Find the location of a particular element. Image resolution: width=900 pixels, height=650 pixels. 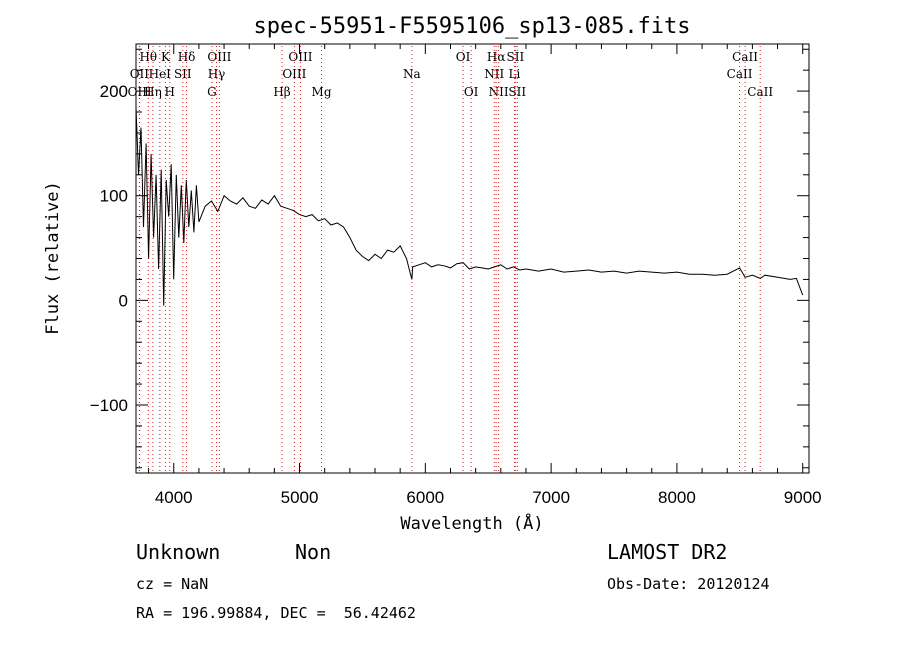

x-tick-label-5: 9000 is located at coordinates (803, 497).